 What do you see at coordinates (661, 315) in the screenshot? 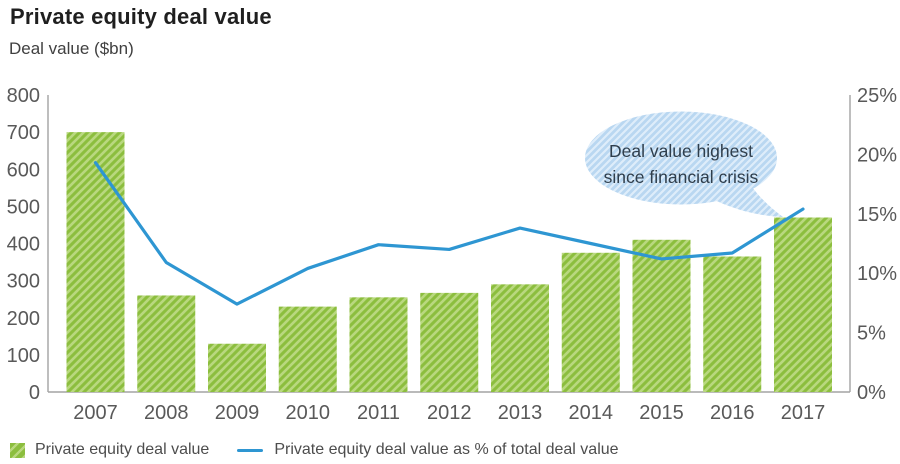
I see `bar-2015` at bounding box center [661, 315].